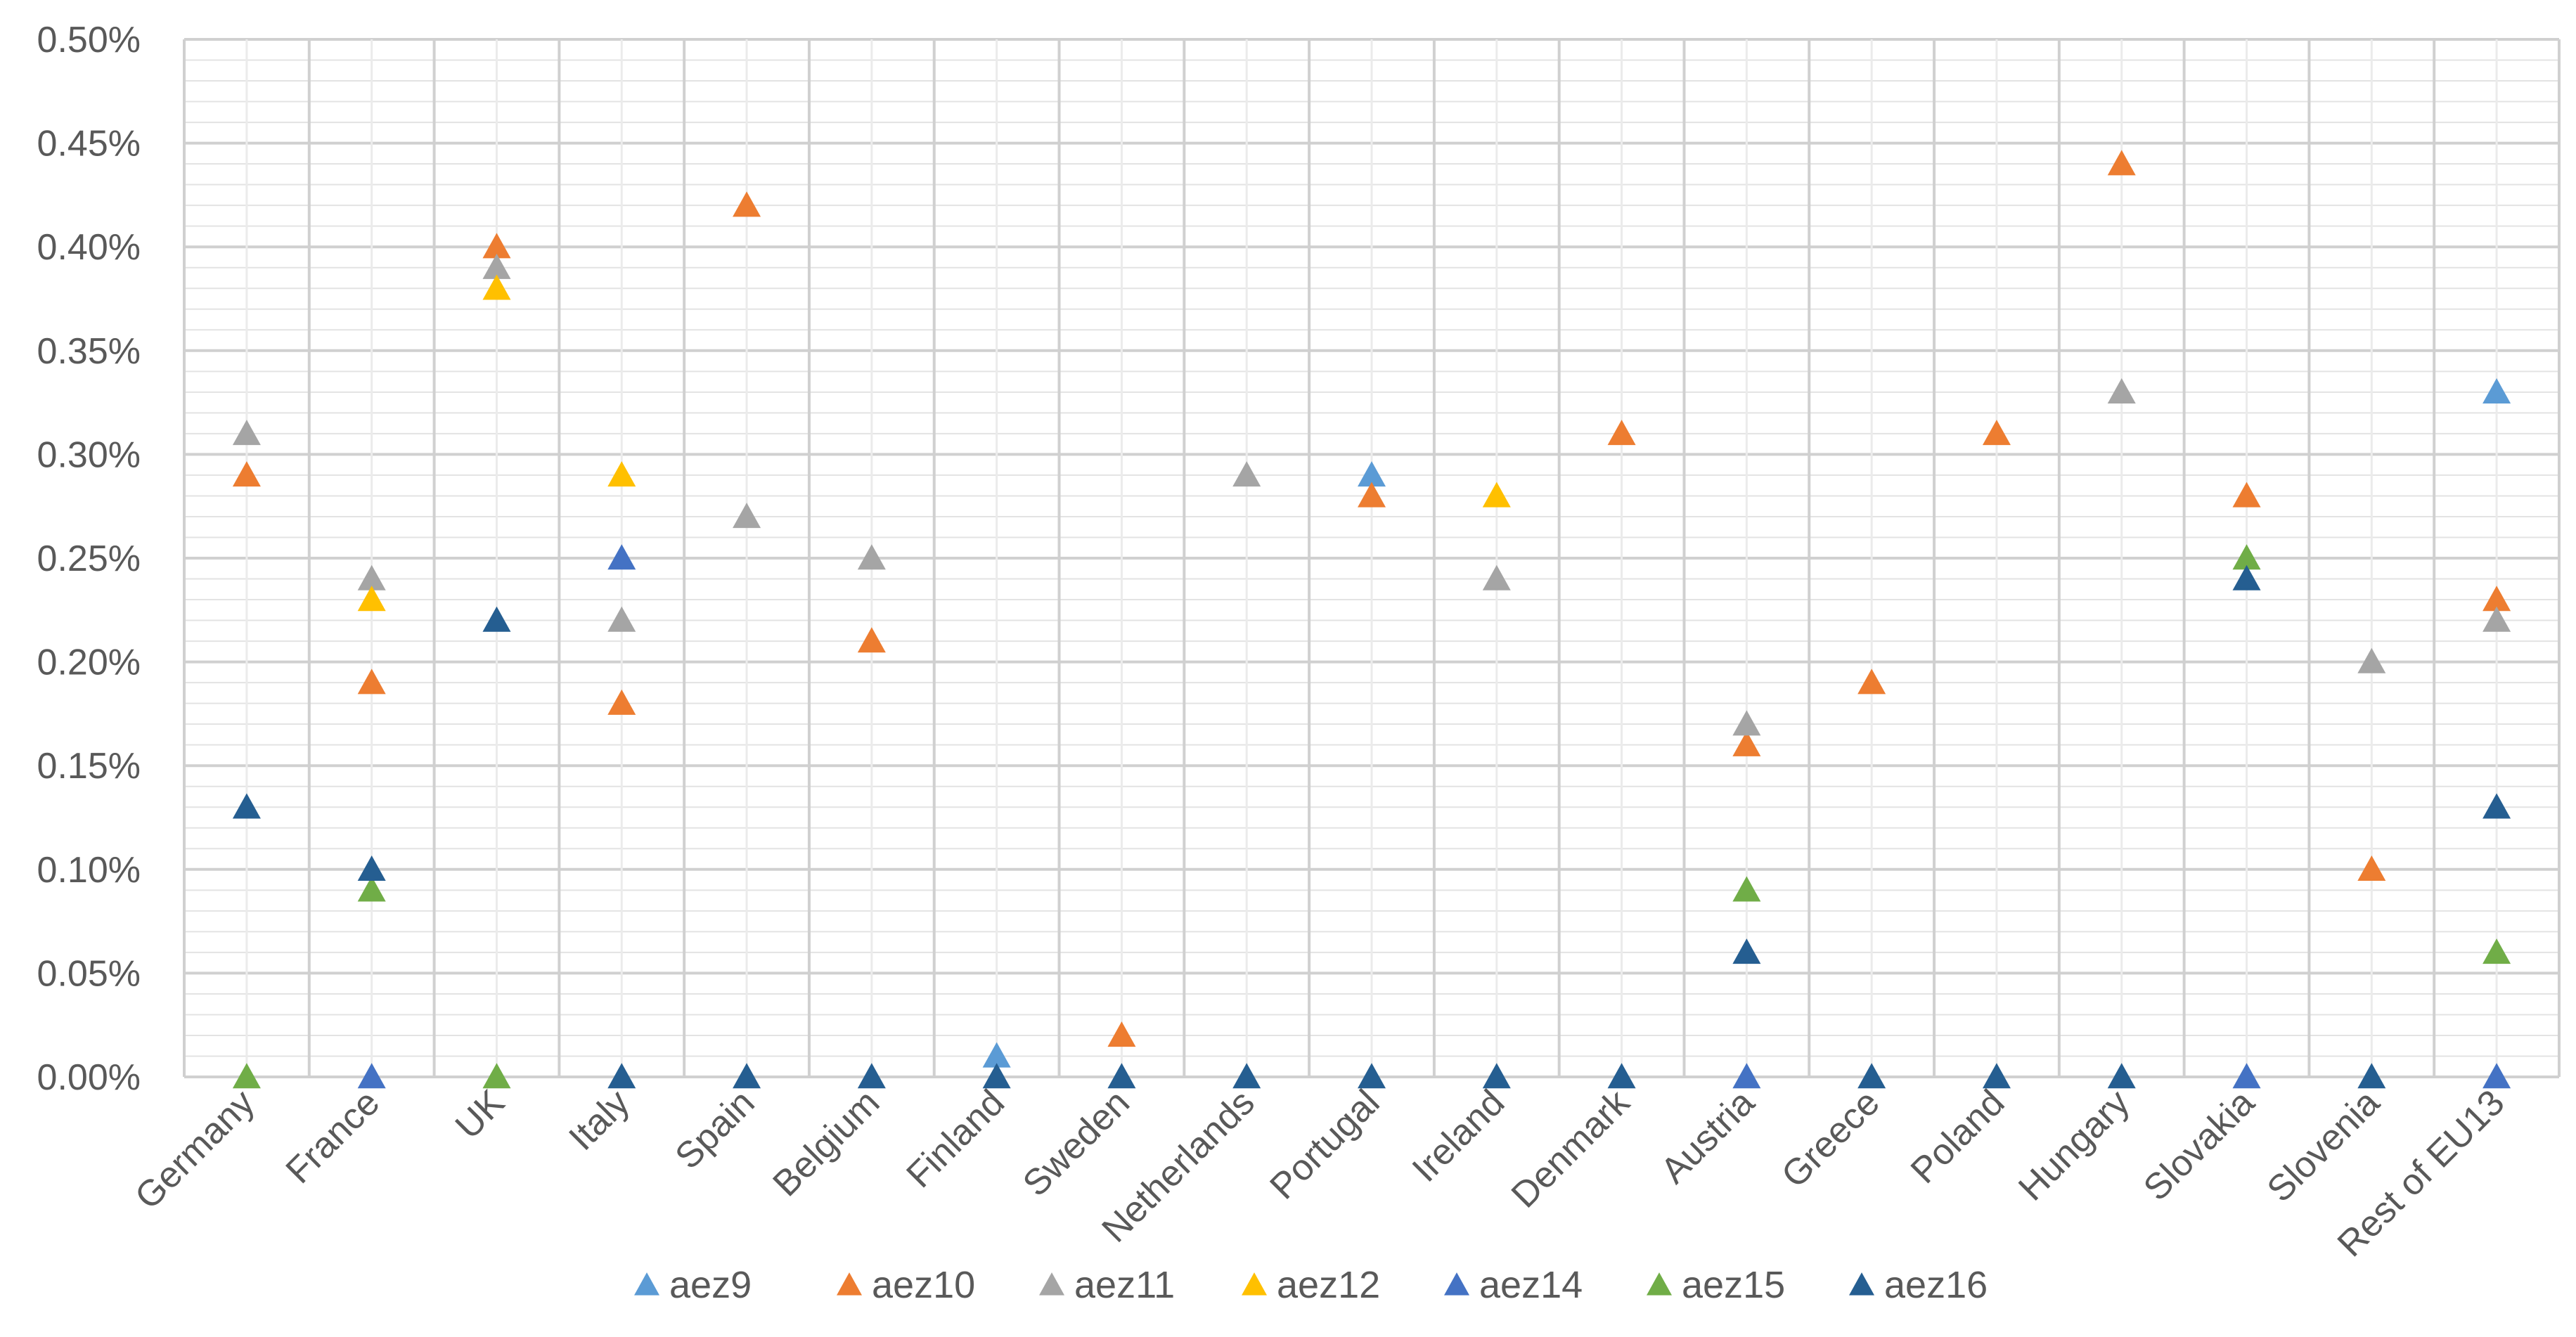  Describe the element at coordinates (2199, 1145) in the screenshot. I see `x-tick-label: Slovakia` at that location.